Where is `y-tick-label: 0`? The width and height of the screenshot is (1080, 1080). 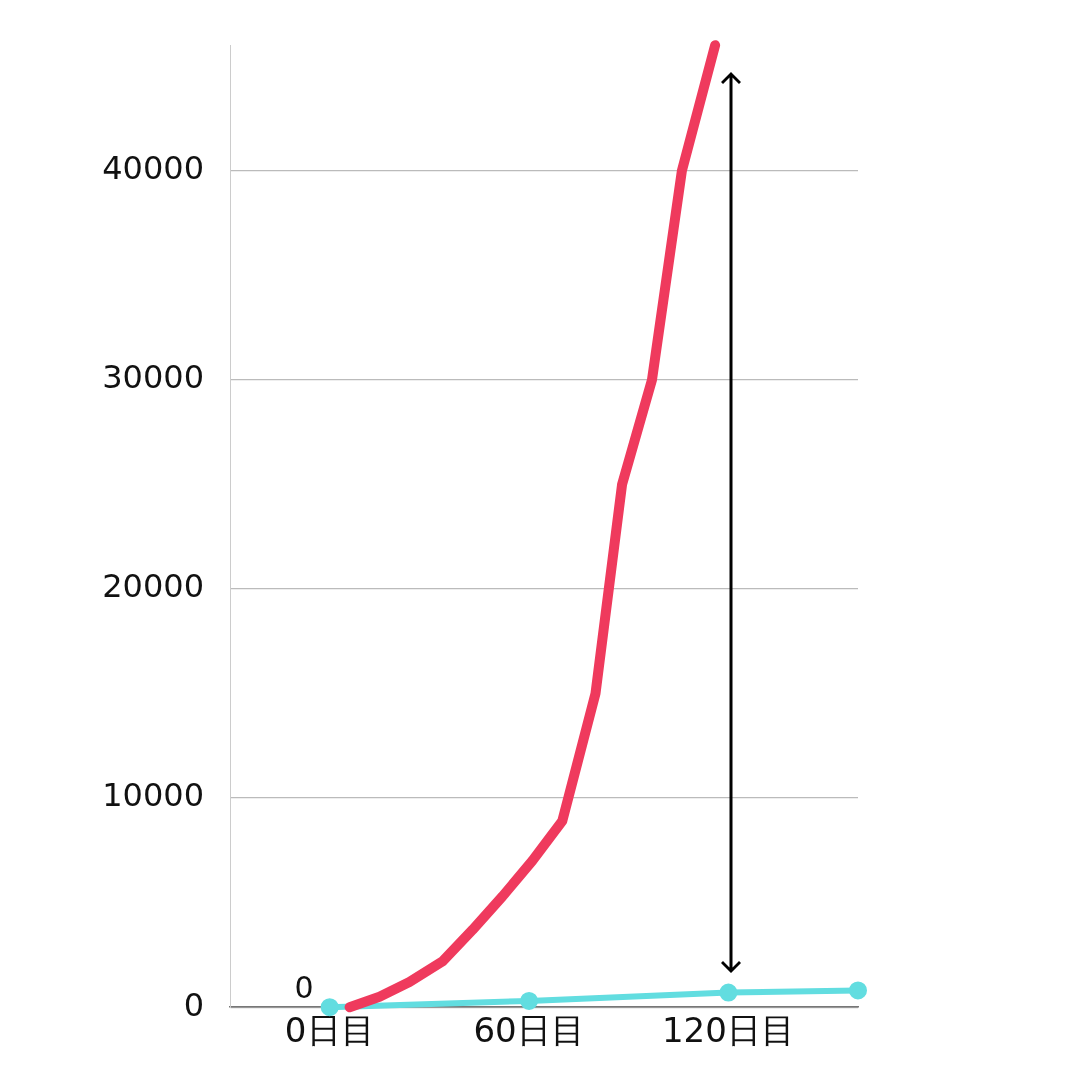
y-tick-label: 0 is located at coordinates (193, 1004).